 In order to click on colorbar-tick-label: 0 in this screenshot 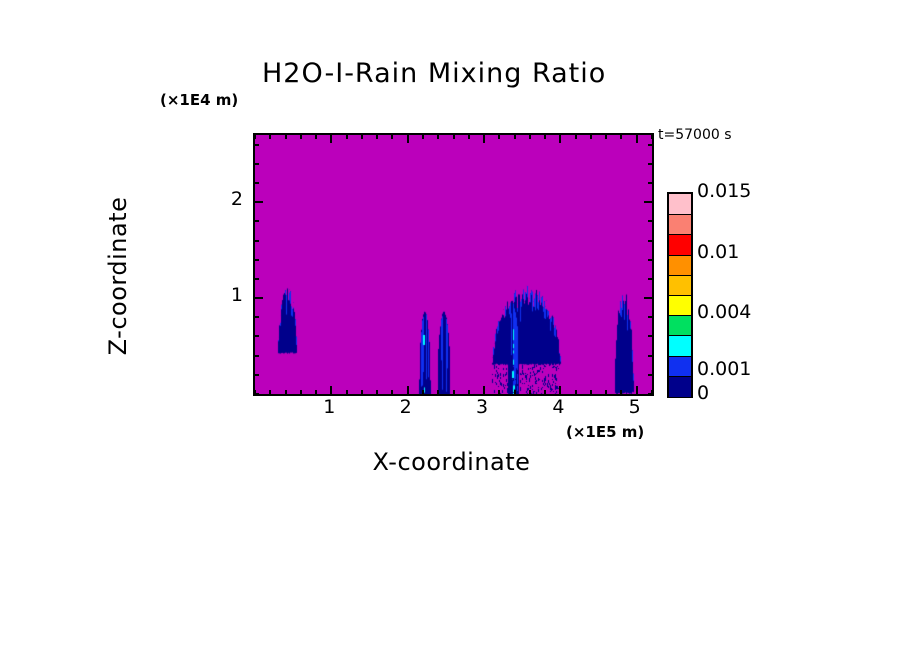, I will do `click(703, 393)`.